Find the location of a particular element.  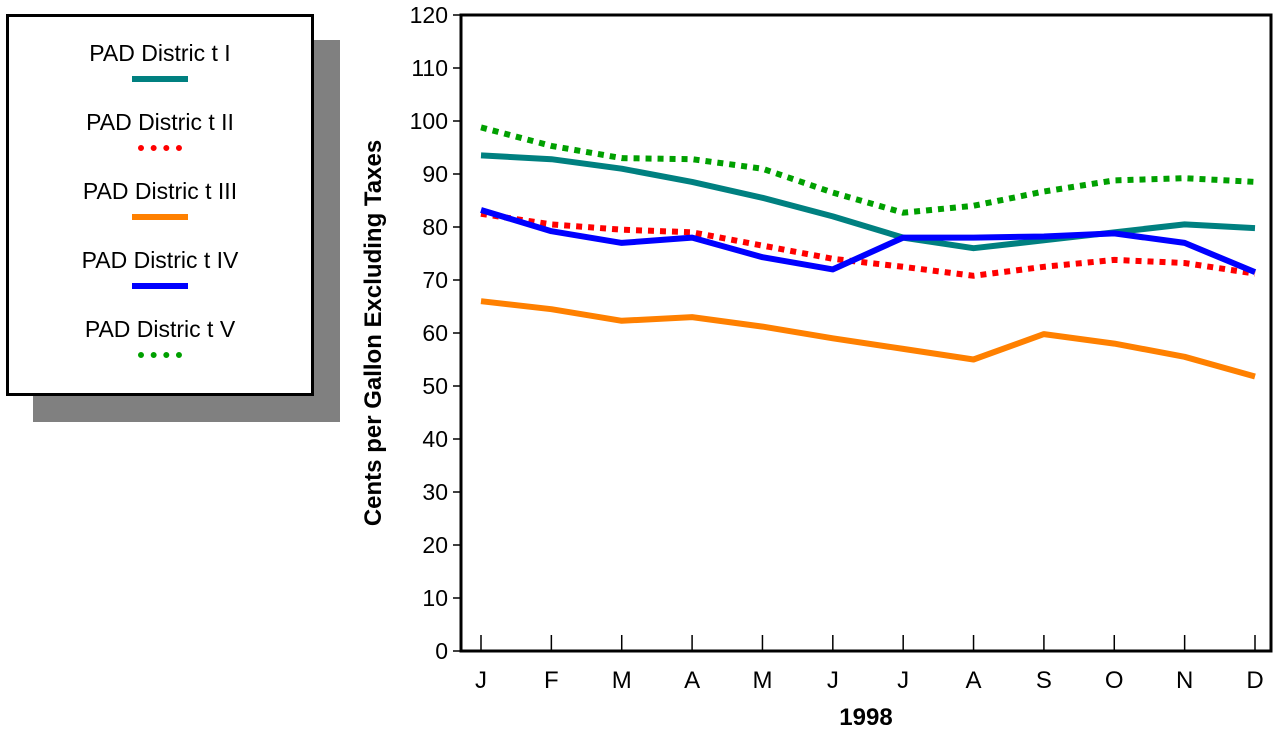

y-tick-label: 110 is located at coordinates (429, 68).